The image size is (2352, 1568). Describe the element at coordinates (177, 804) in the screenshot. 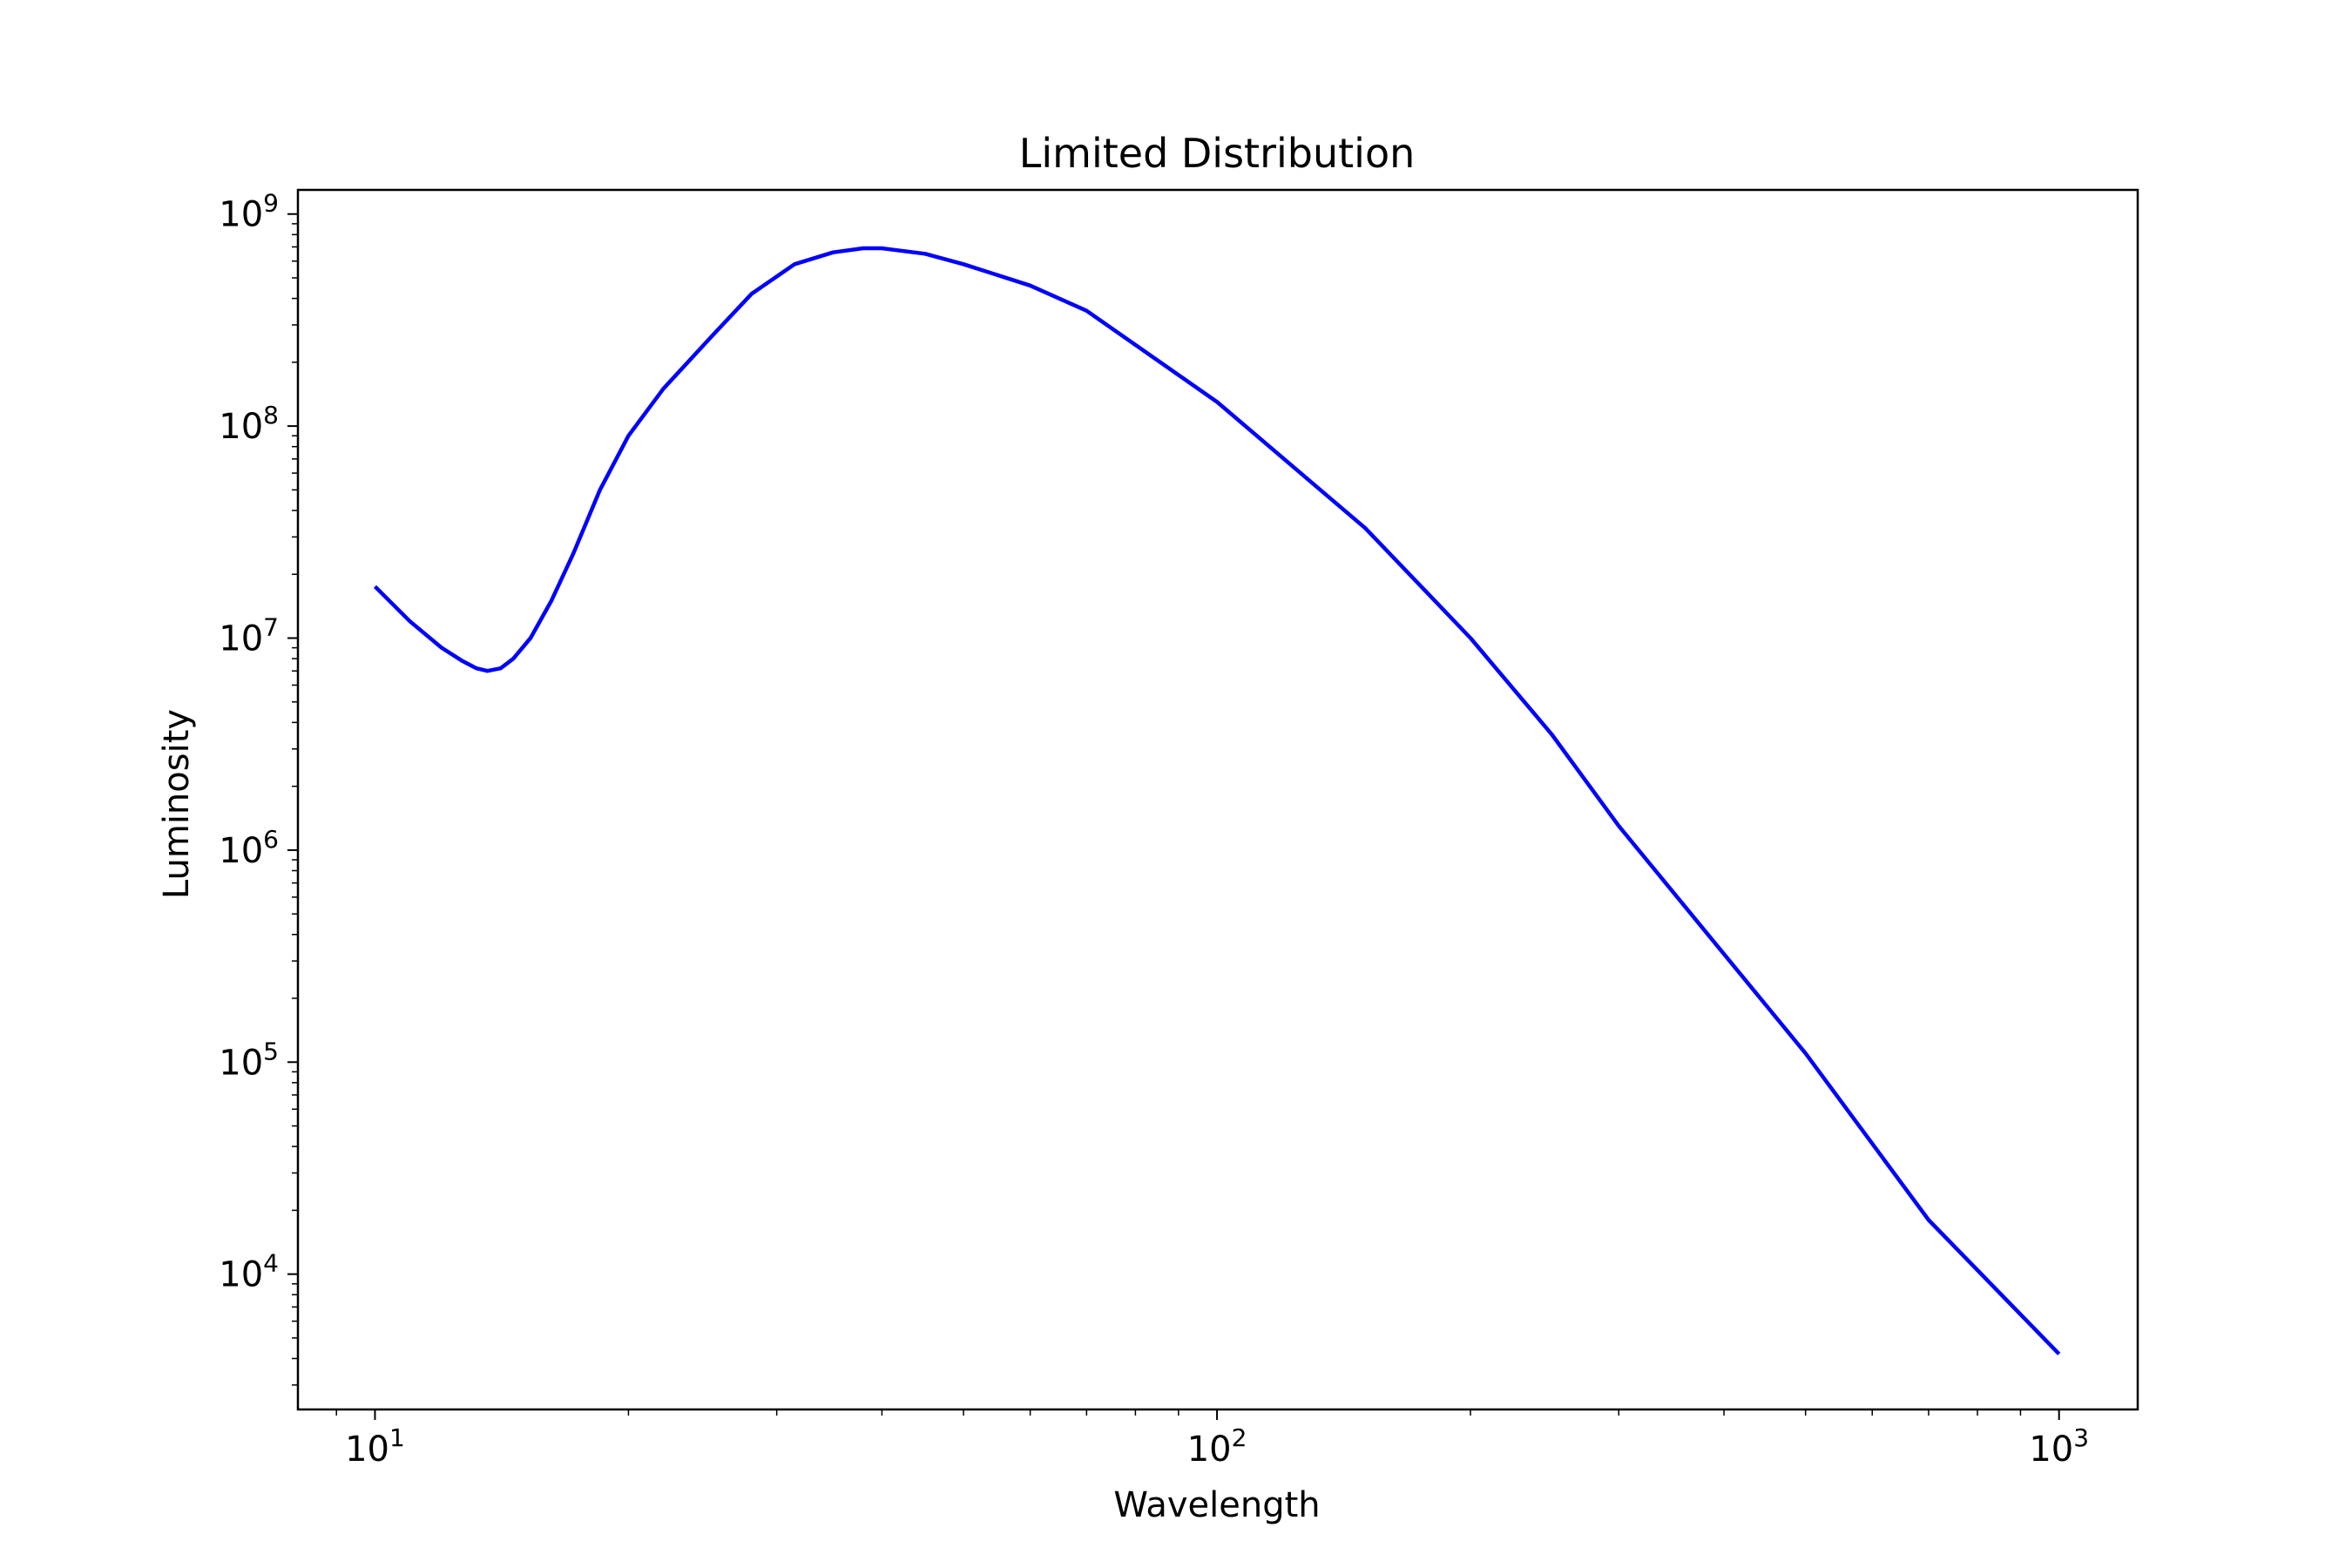

I see `y-axis-label: Luminosity` at that location.